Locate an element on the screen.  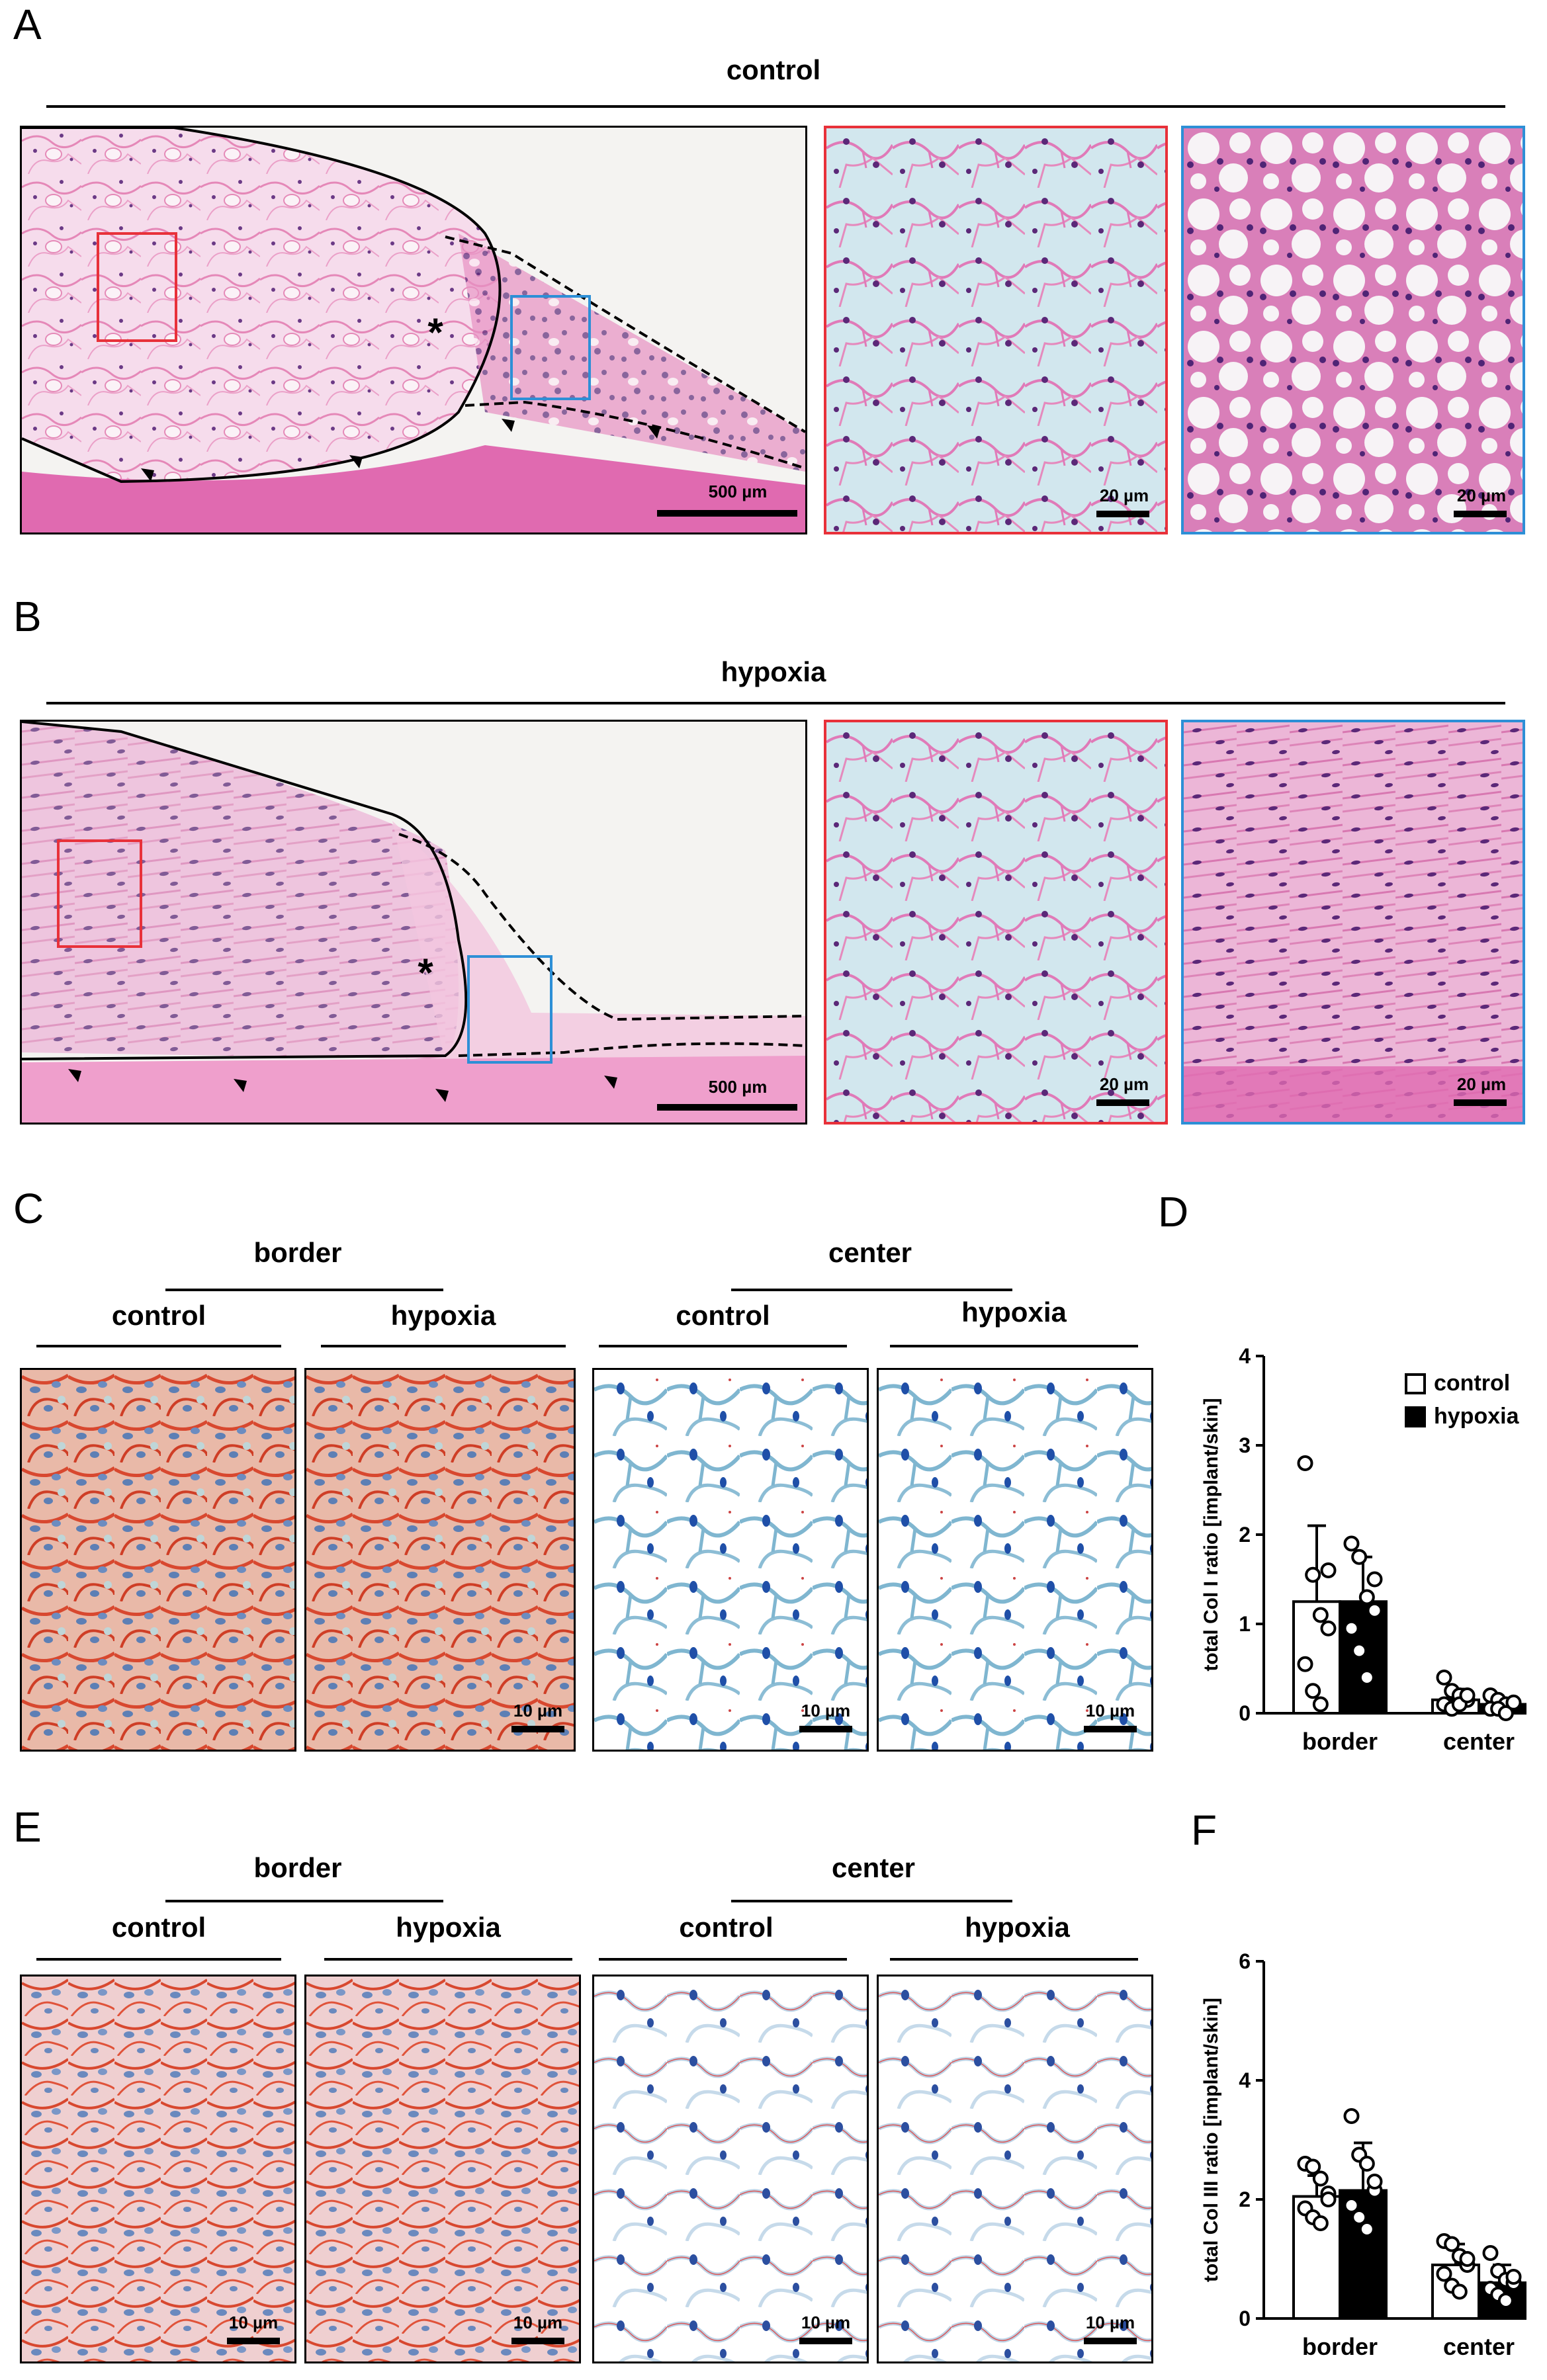
panel-e-label-control-2: control is located at coordinates (727, 1927).